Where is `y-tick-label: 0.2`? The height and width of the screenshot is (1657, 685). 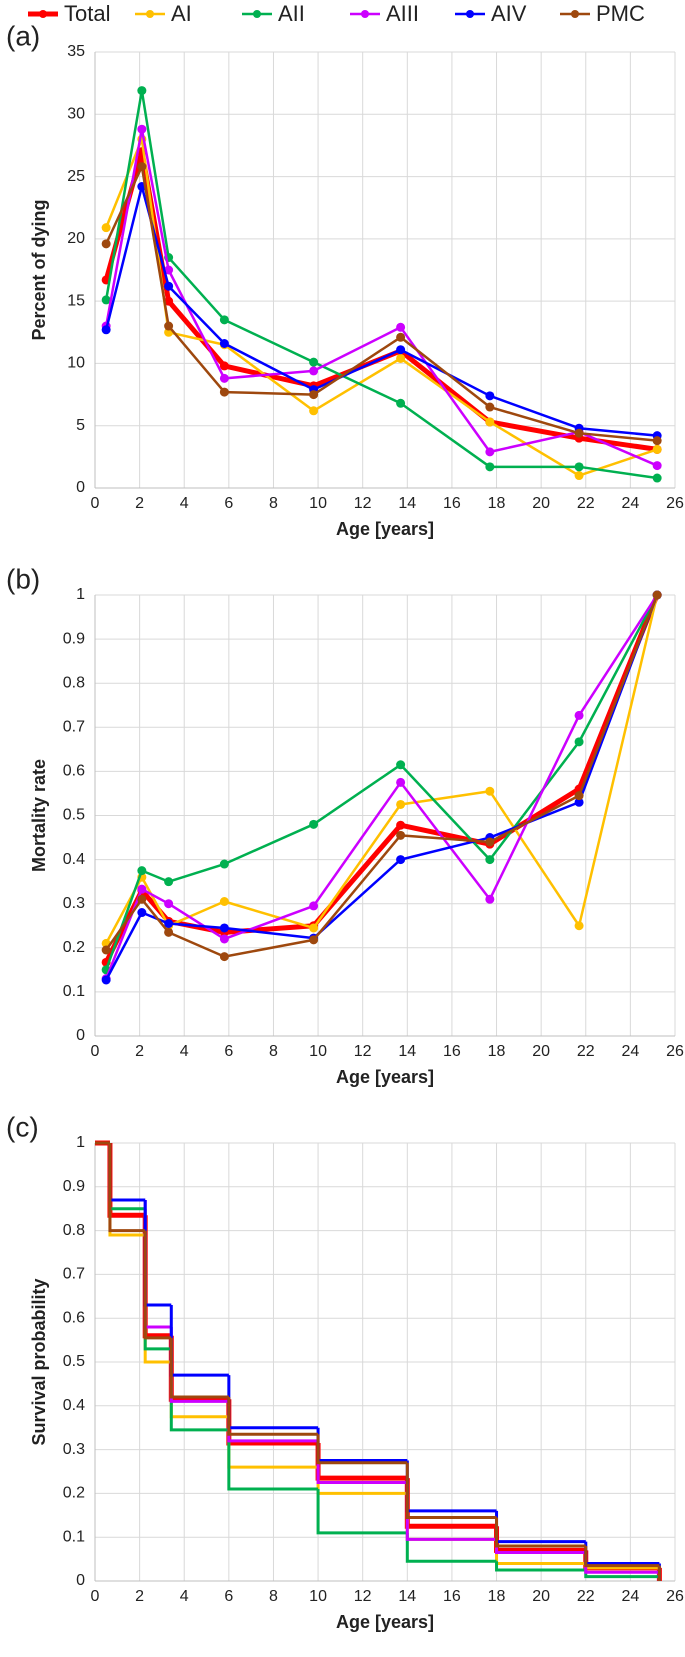 y-tick-label: 0.2 is located at coordinates (74, 1493).